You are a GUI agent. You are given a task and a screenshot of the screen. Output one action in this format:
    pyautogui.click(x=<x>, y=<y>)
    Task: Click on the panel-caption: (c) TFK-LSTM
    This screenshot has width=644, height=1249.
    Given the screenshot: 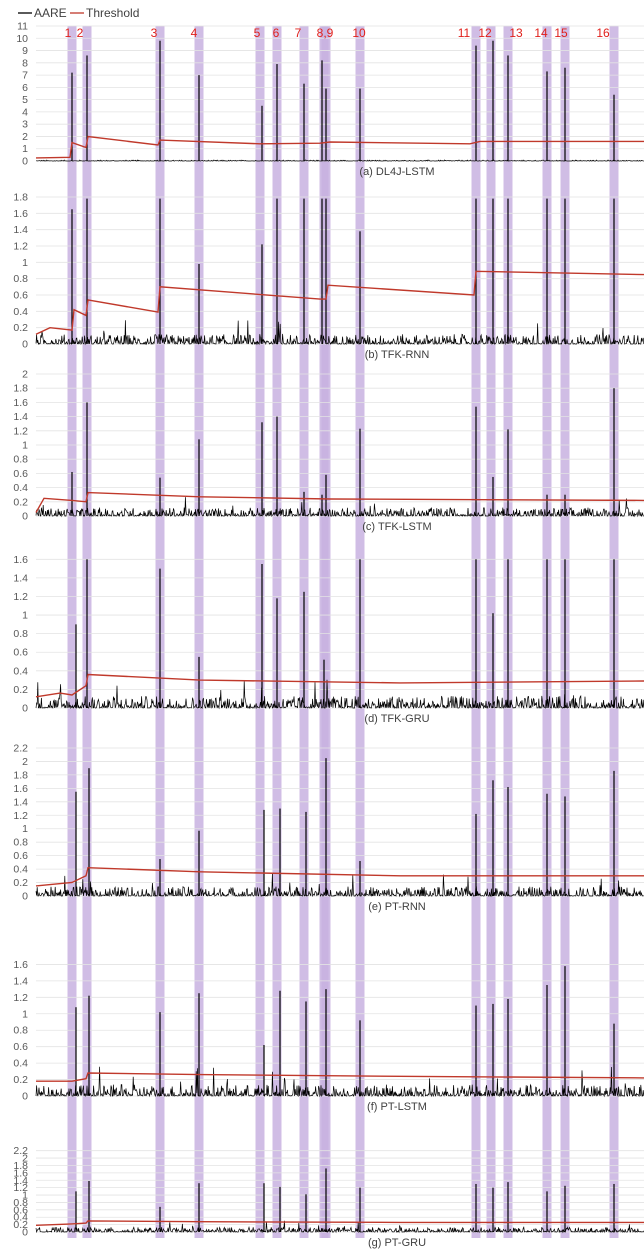 What is the action you would take?
    pyautogui.click(x=396, y=527)
    